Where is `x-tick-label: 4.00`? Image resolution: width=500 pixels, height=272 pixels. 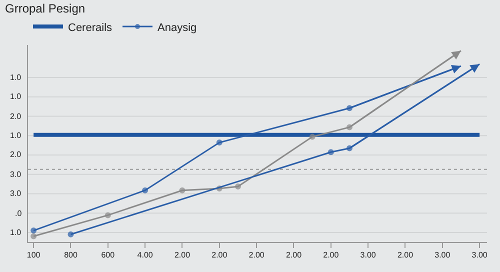
x-tick-label: 4.00 is located at coordinates (145, 255).